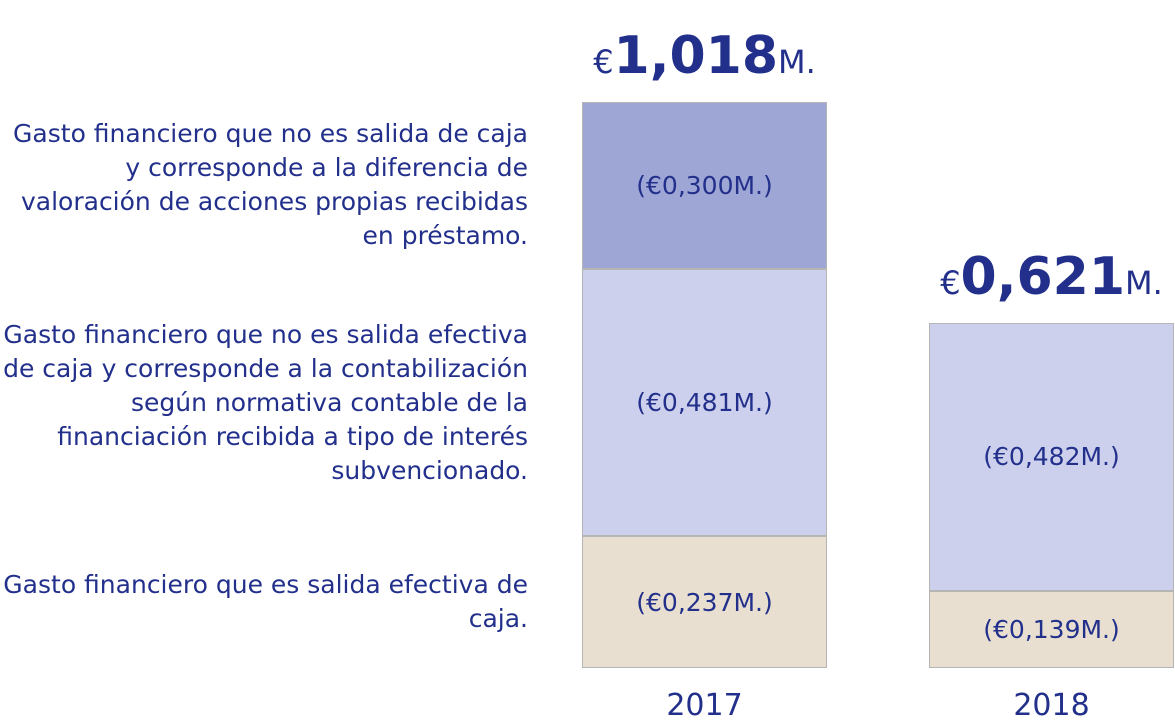 The image size is (1175, 728). I want to click on value-label: (€0,482M.), so click(1051, 457).